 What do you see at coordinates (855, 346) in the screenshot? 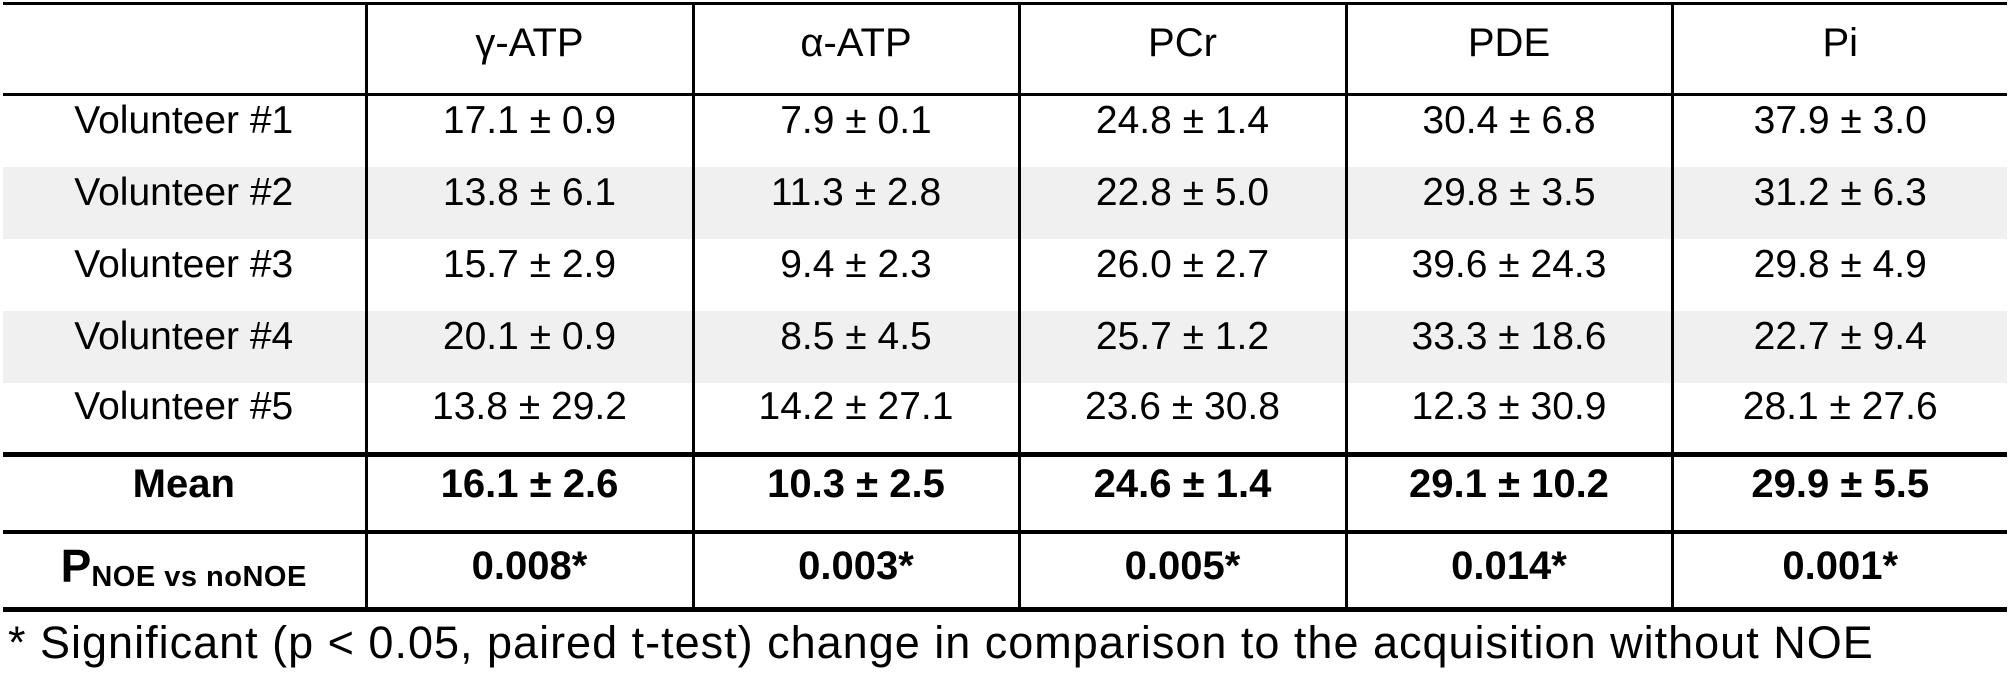
I see `cell-value: 8.5 ± 4.5` at bounding box center [855, 346].